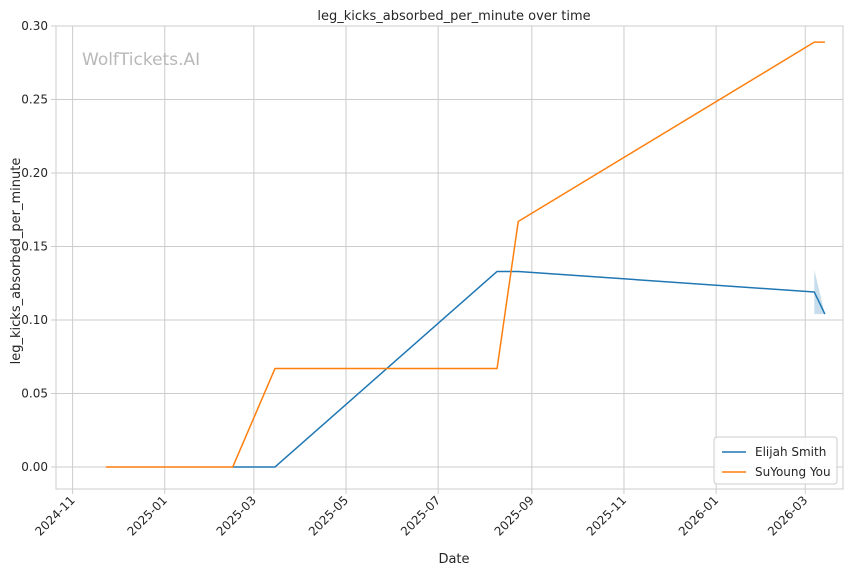 Image resolution: width=852 pixels, height=575 pixels. I want to click on y-tick-label: 0.10, so click(34, 320).